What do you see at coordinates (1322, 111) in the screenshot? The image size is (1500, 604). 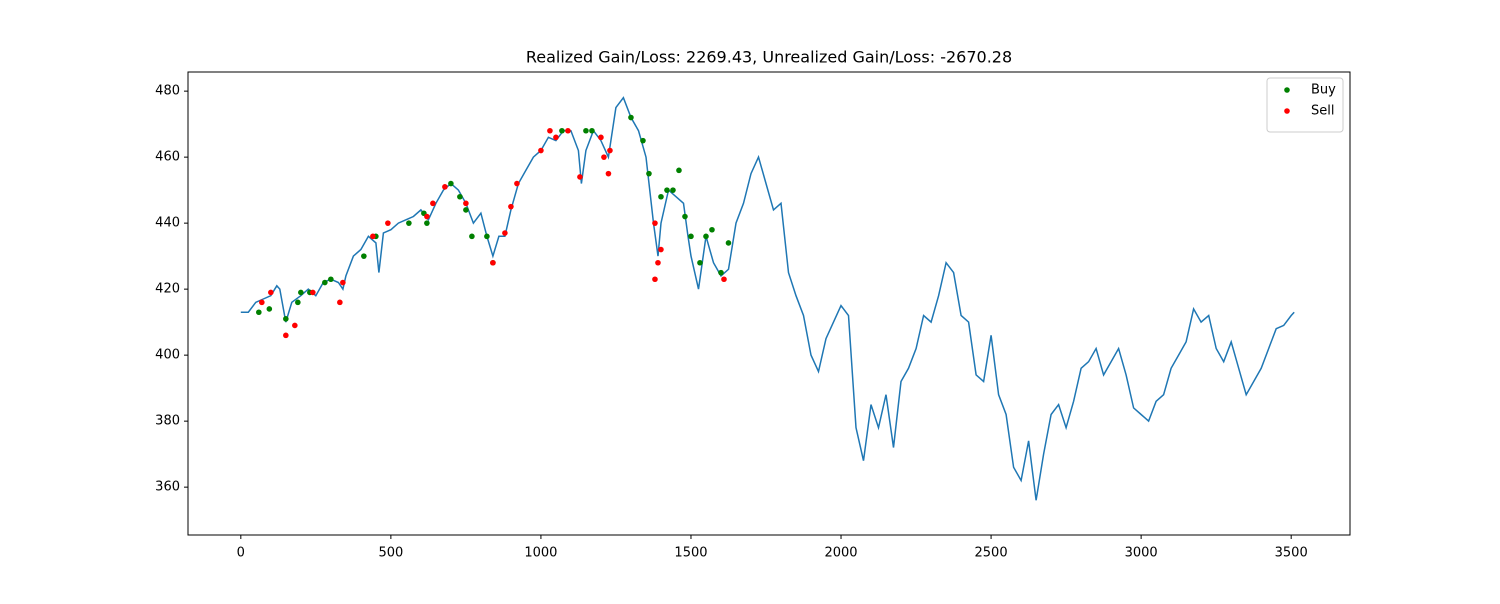 I see `legend-label: Sell` at bounding box center [1322, 111].